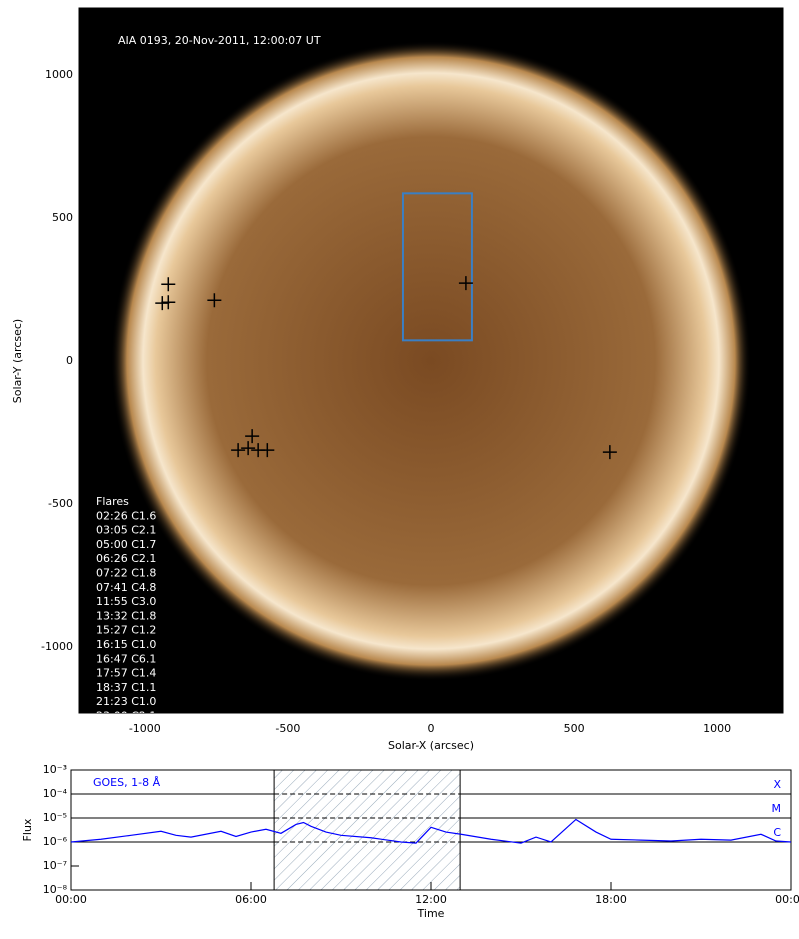 The width and height of the screenshot is (799, 939). Describe the element at coordinates (27, 829) in the screenshot. I see `y-axis-label: Flux` at that location.